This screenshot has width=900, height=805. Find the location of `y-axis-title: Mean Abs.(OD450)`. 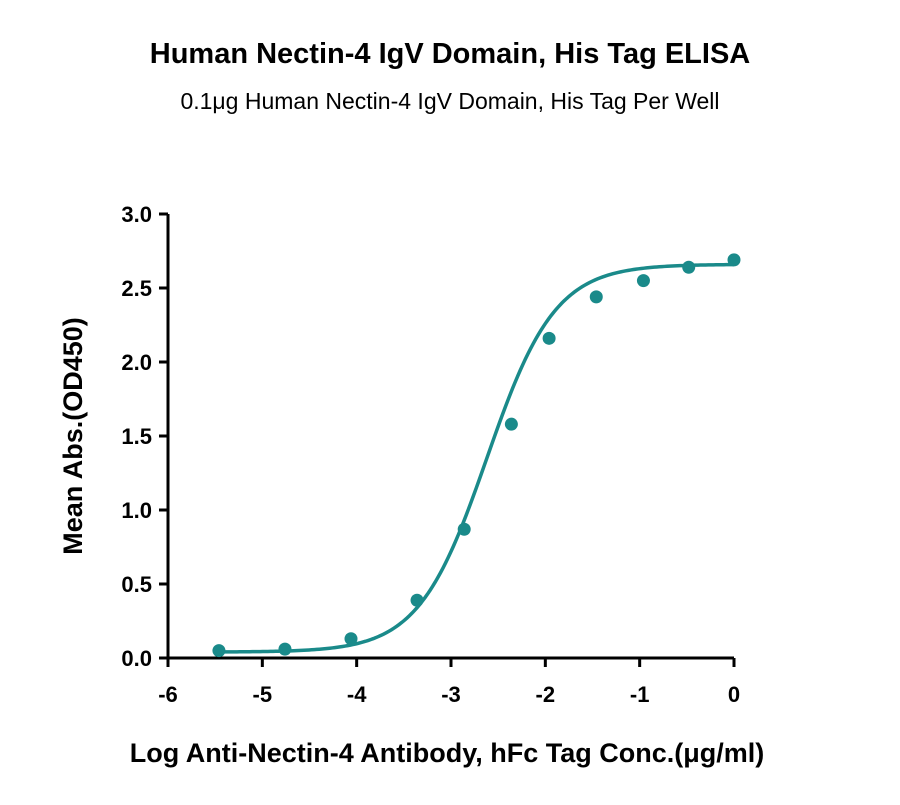

y-axis-title: Mean Abs.(OD450) is located at coordinates (73, 436).